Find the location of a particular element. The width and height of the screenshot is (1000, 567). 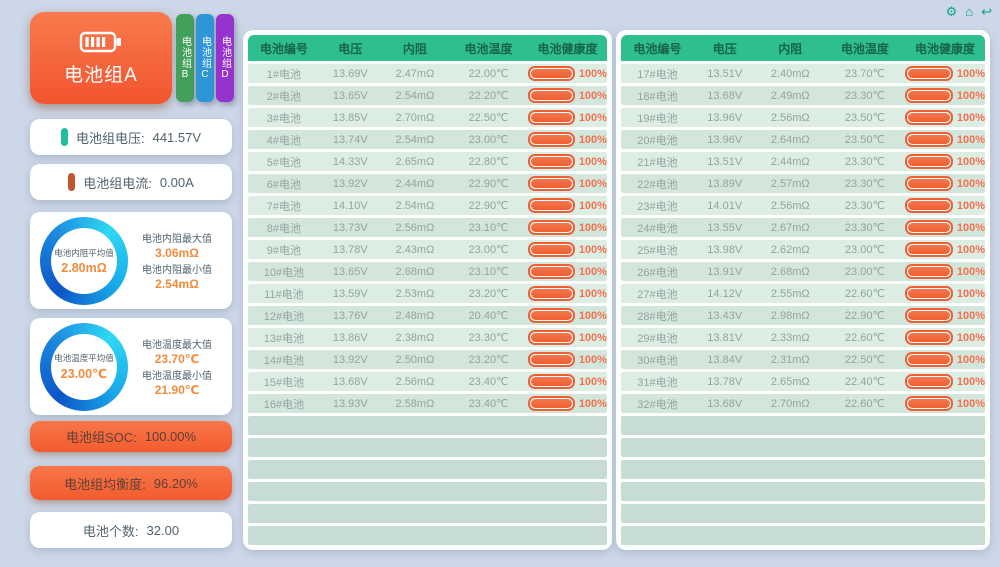

battery-temperature: 23.10℃ is located at coordinates (488, 272).